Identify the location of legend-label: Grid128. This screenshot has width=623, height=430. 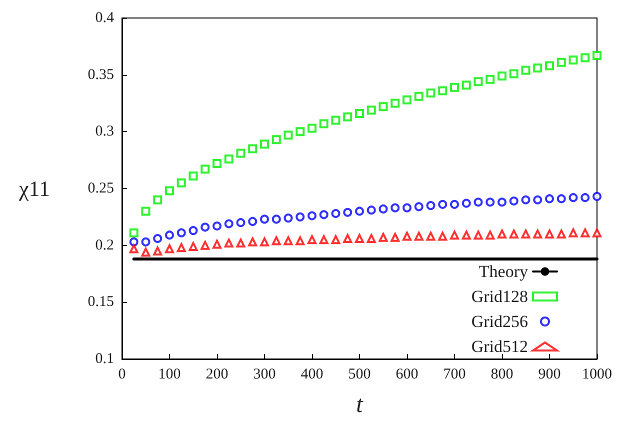
(499, 296).